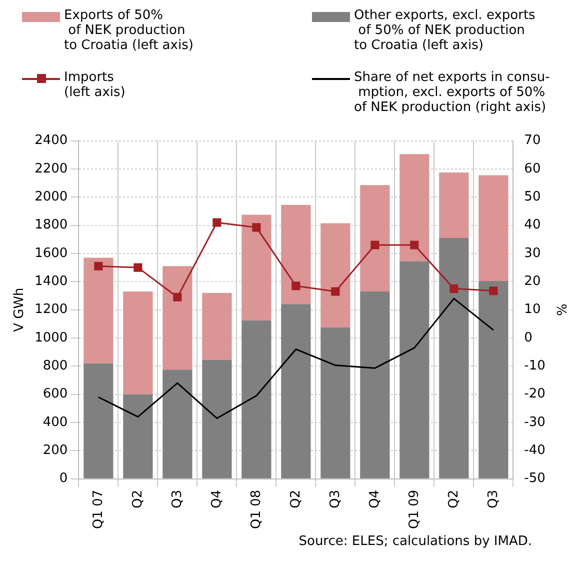 Image resolution: width=580 pixels, height=564 pixels. I want to click on x-tick-label: Q1 07, so click(98, 510).